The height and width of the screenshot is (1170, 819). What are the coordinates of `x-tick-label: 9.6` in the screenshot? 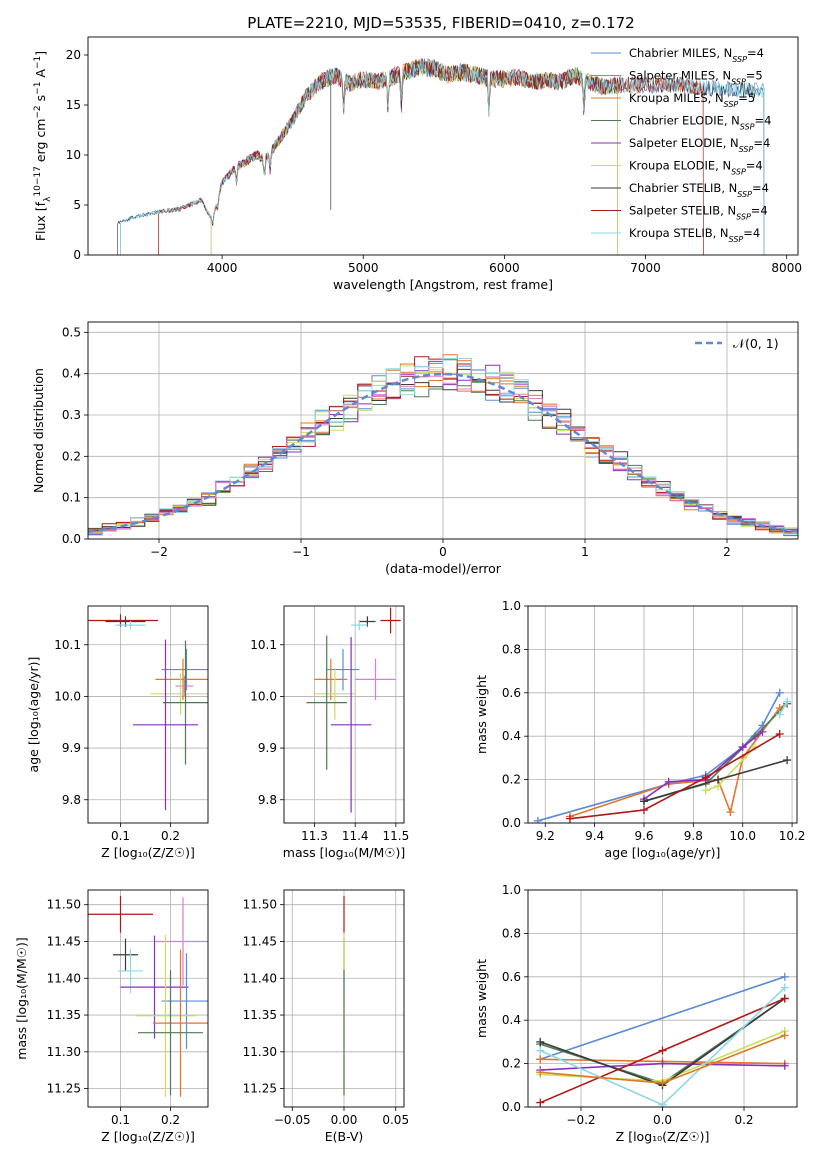 It's located at (643, 836).